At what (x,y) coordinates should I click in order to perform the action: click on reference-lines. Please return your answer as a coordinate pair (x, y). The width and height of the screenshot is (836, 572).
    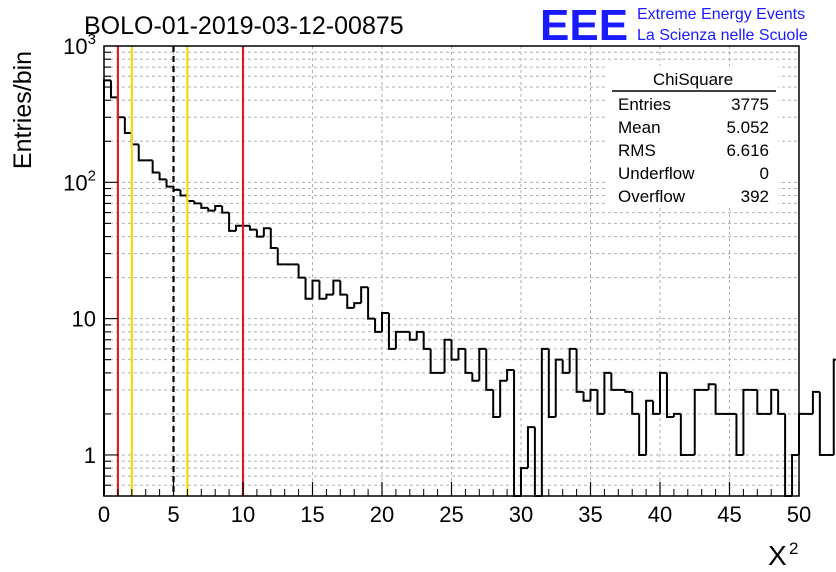
    Looking at the image, I should click on (180, 271).